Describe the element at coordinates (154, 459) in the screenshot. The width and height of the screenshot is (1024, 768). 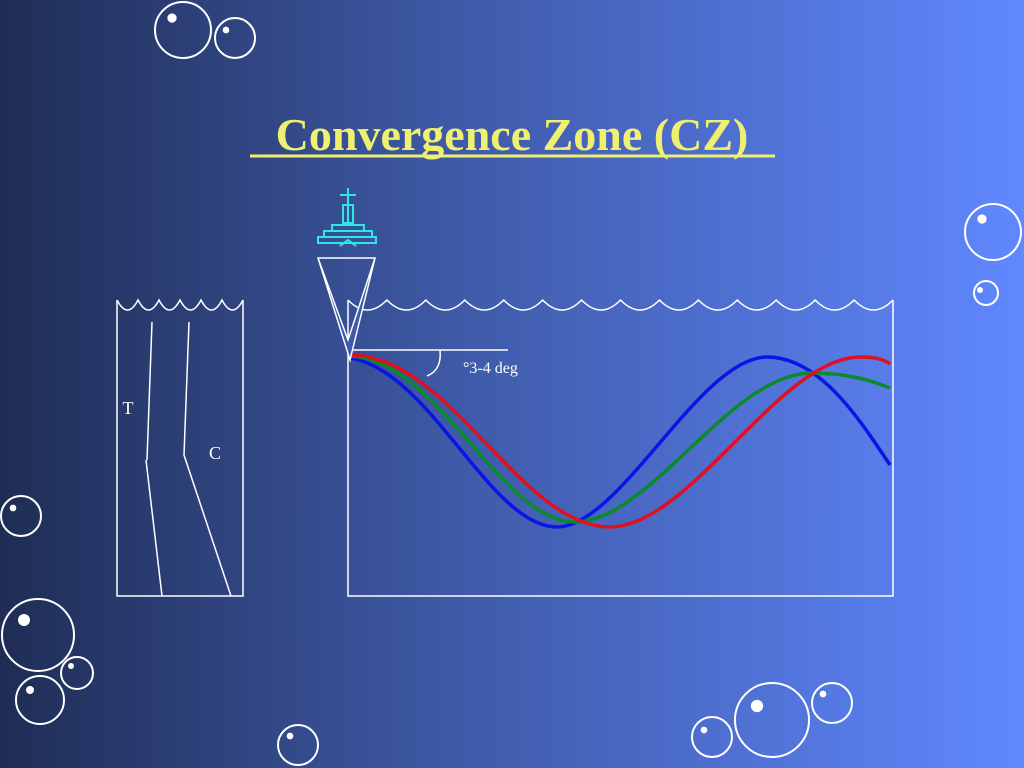
I see `t-profile` at that location.